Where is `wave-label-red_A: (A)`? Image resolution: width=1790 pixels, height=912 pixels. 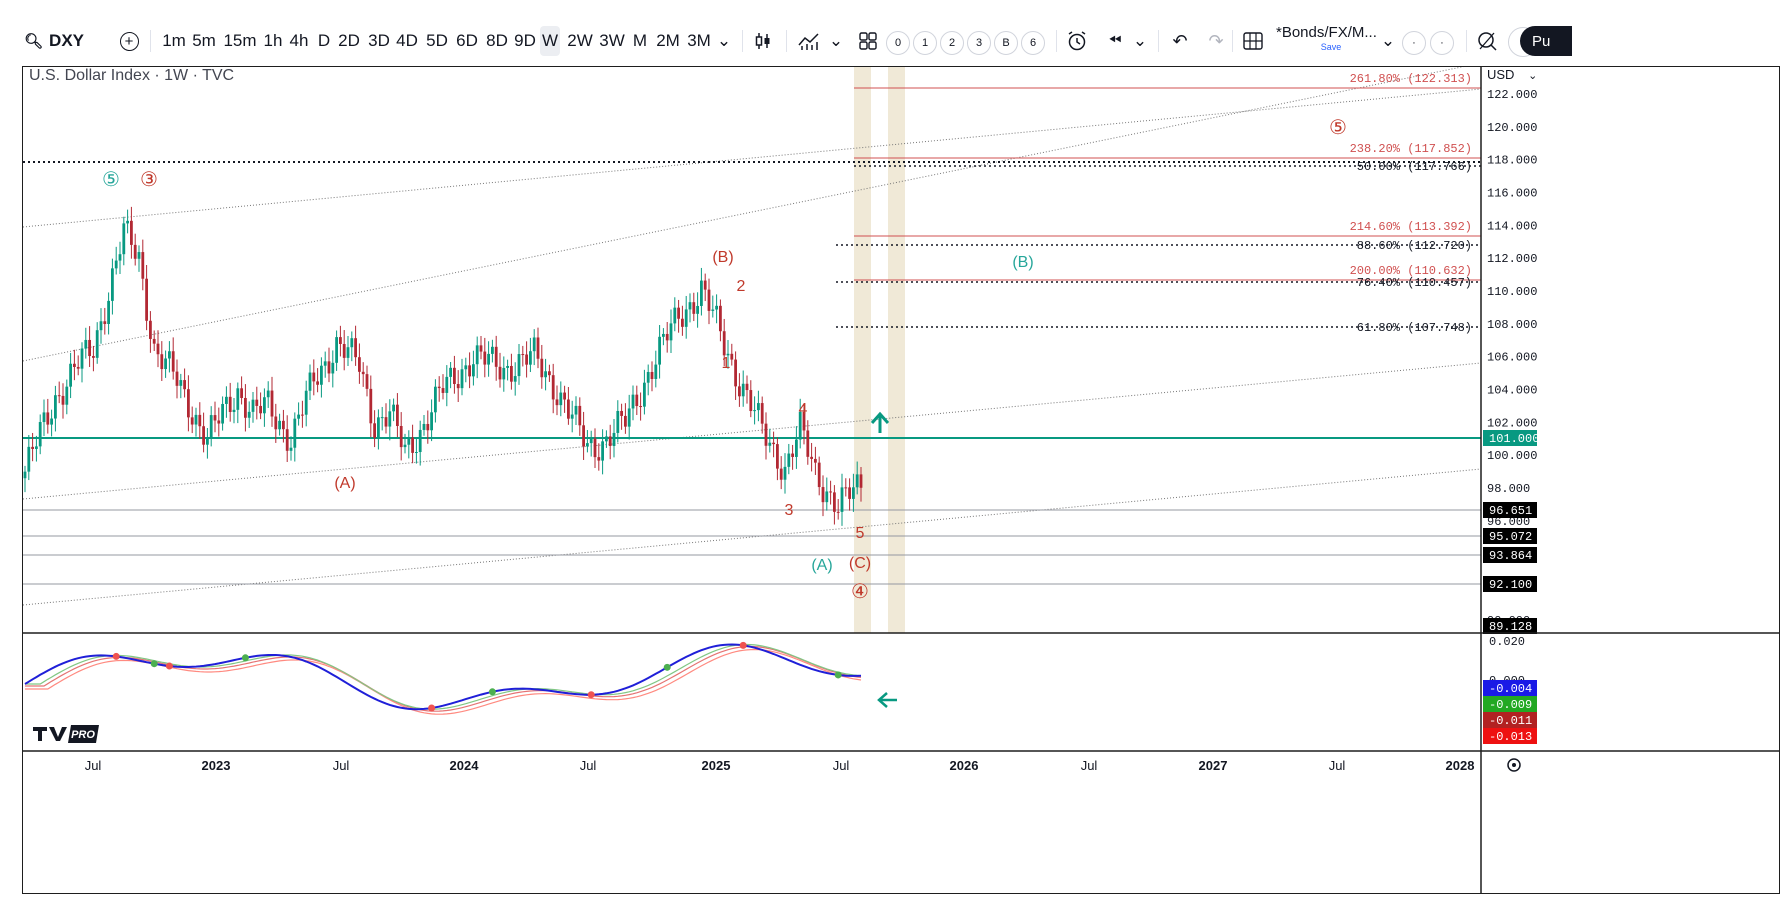
wave-label-red_A: (A) is located at coordinates (344, 483).